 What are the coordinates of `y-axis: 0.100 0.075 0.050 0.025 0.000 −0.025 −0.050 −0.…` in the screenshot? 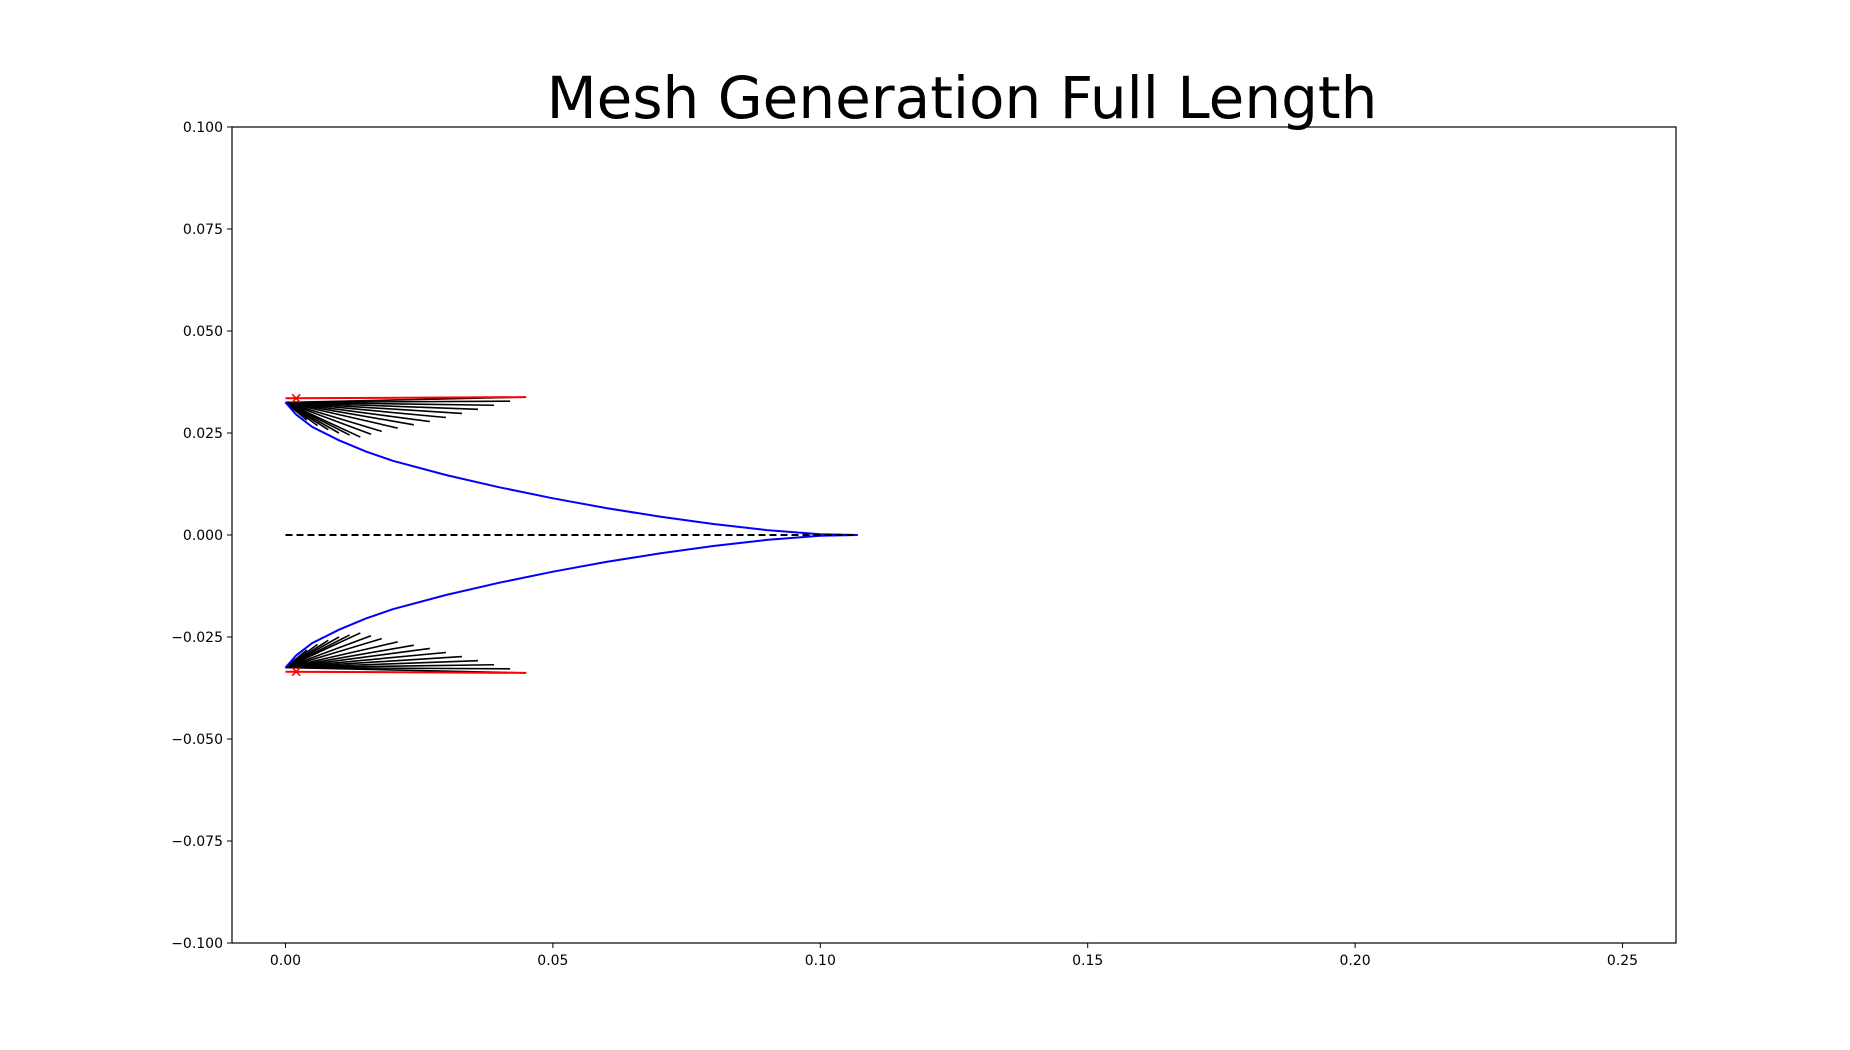 It's located at (201, 536).